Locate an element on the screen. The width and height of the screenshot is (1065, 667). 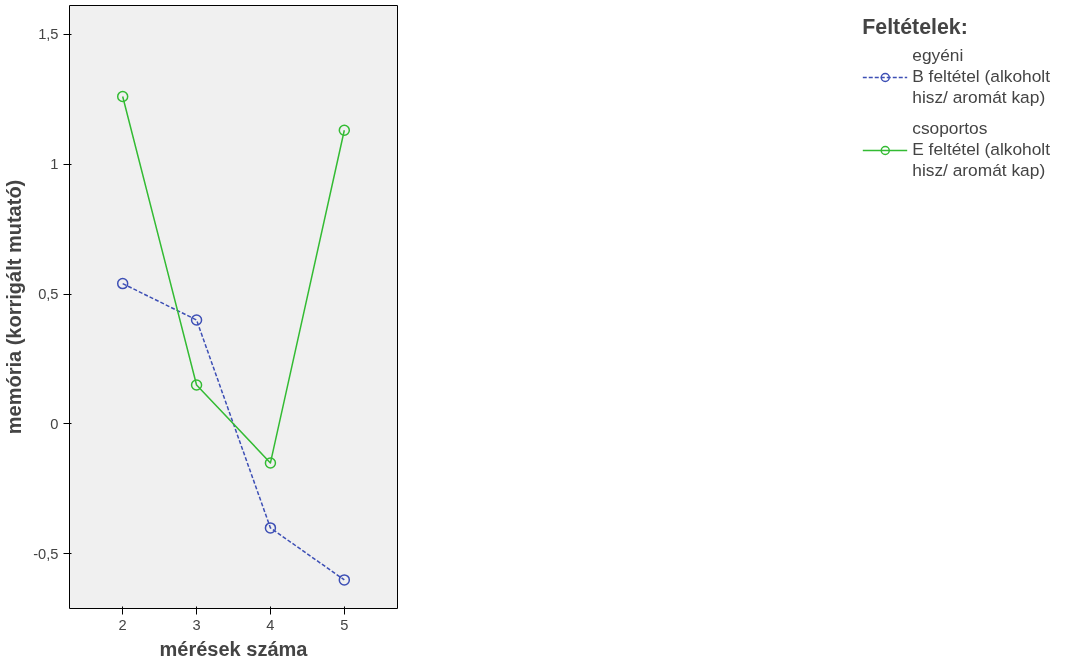
y-tick-label: 1 is located at coordinates (54, 164).